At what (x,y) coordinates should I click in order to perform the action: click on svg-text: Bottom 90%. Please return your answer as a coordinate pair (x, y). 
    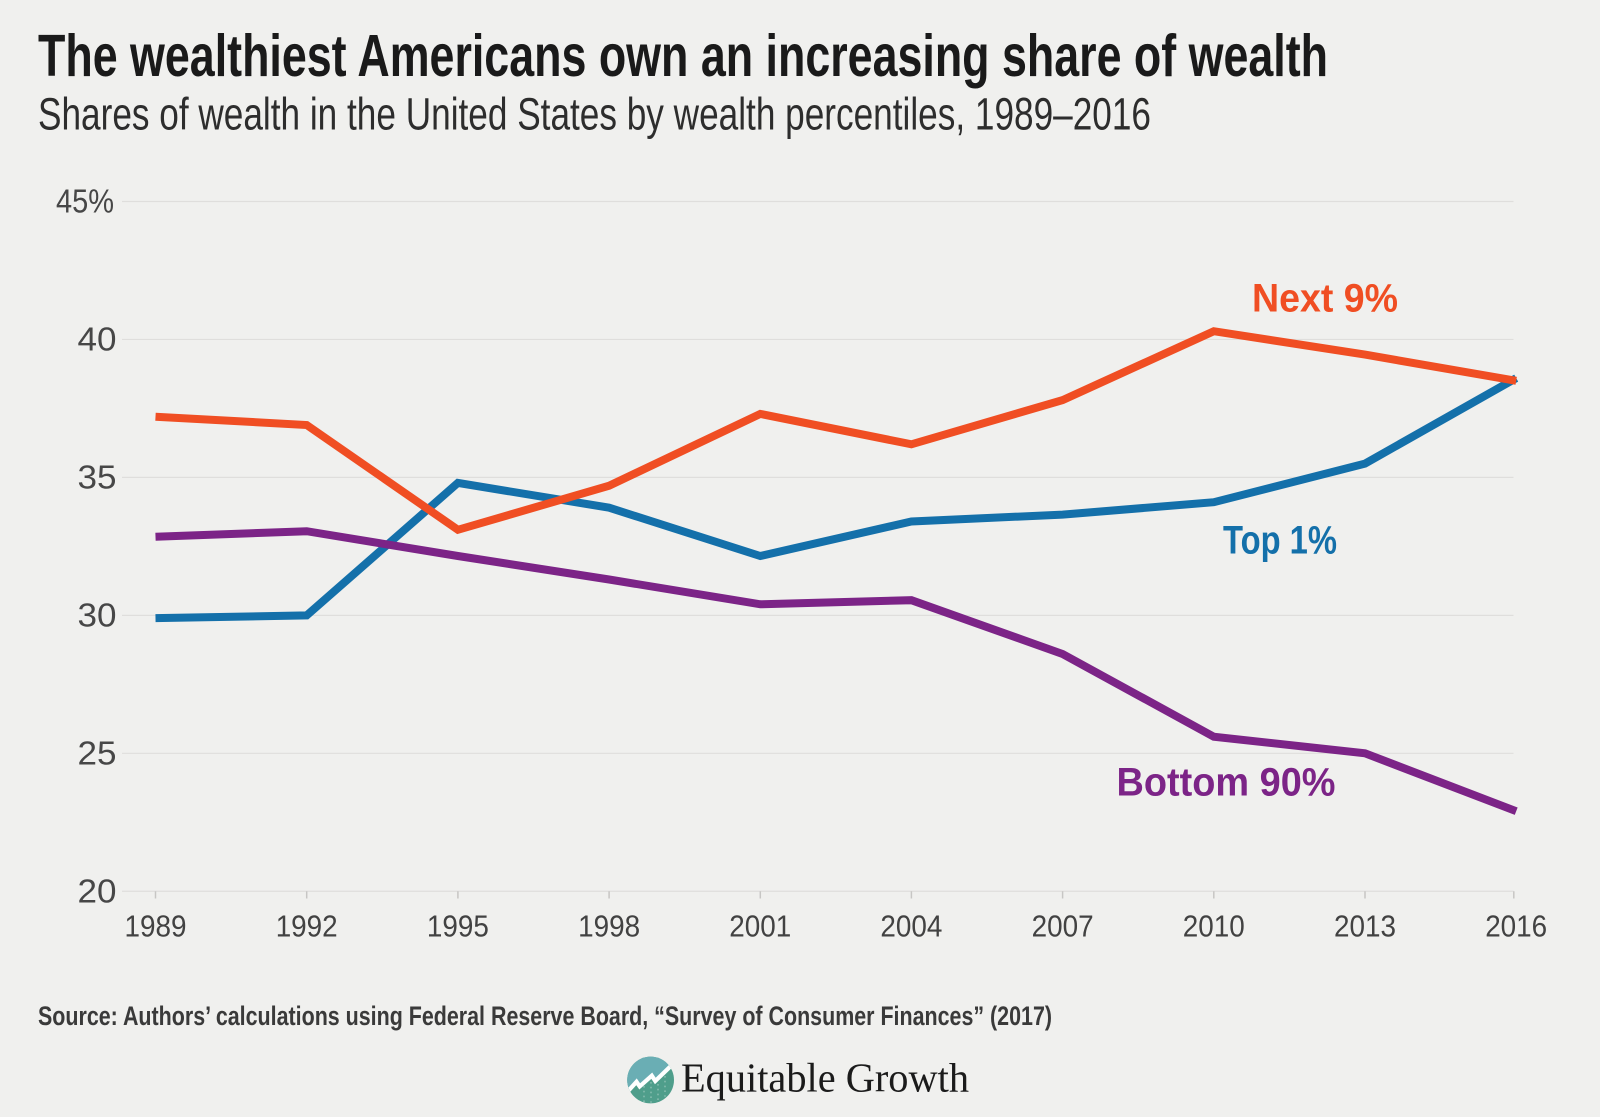
    Looking at the image, I should click on (1226, 783).